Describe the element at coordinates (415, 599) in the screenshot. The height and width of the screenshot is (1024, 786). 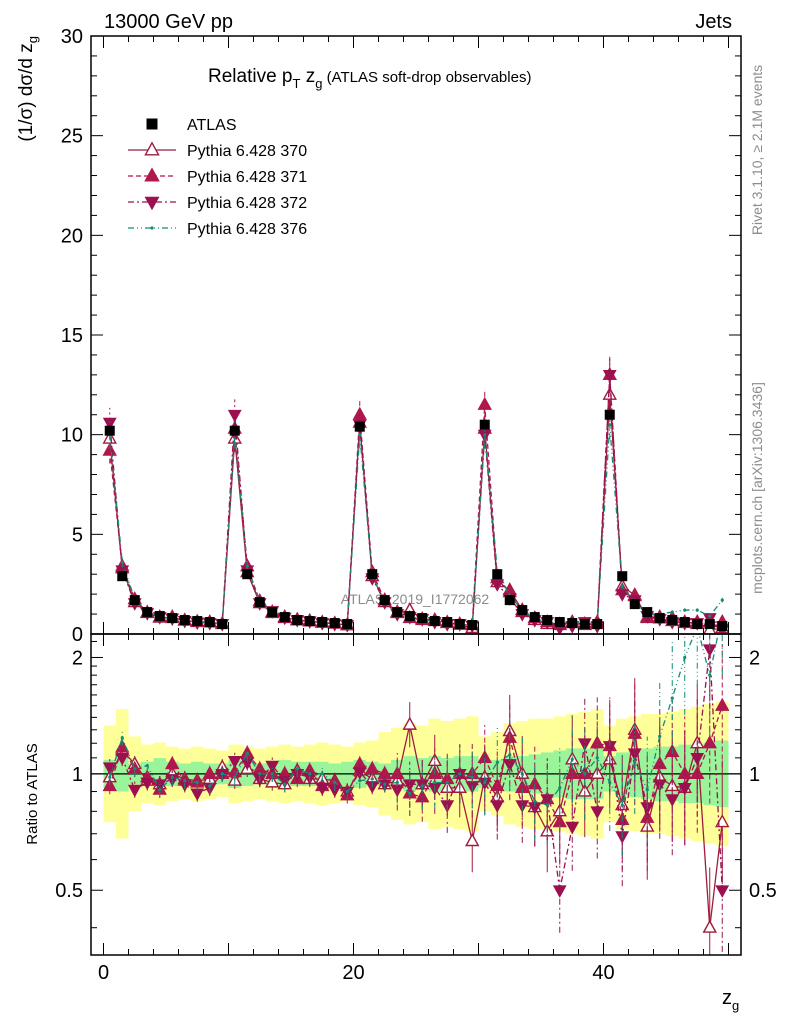
I see `analysis-watermark: ATLAS_2019_I1772062` at that location.